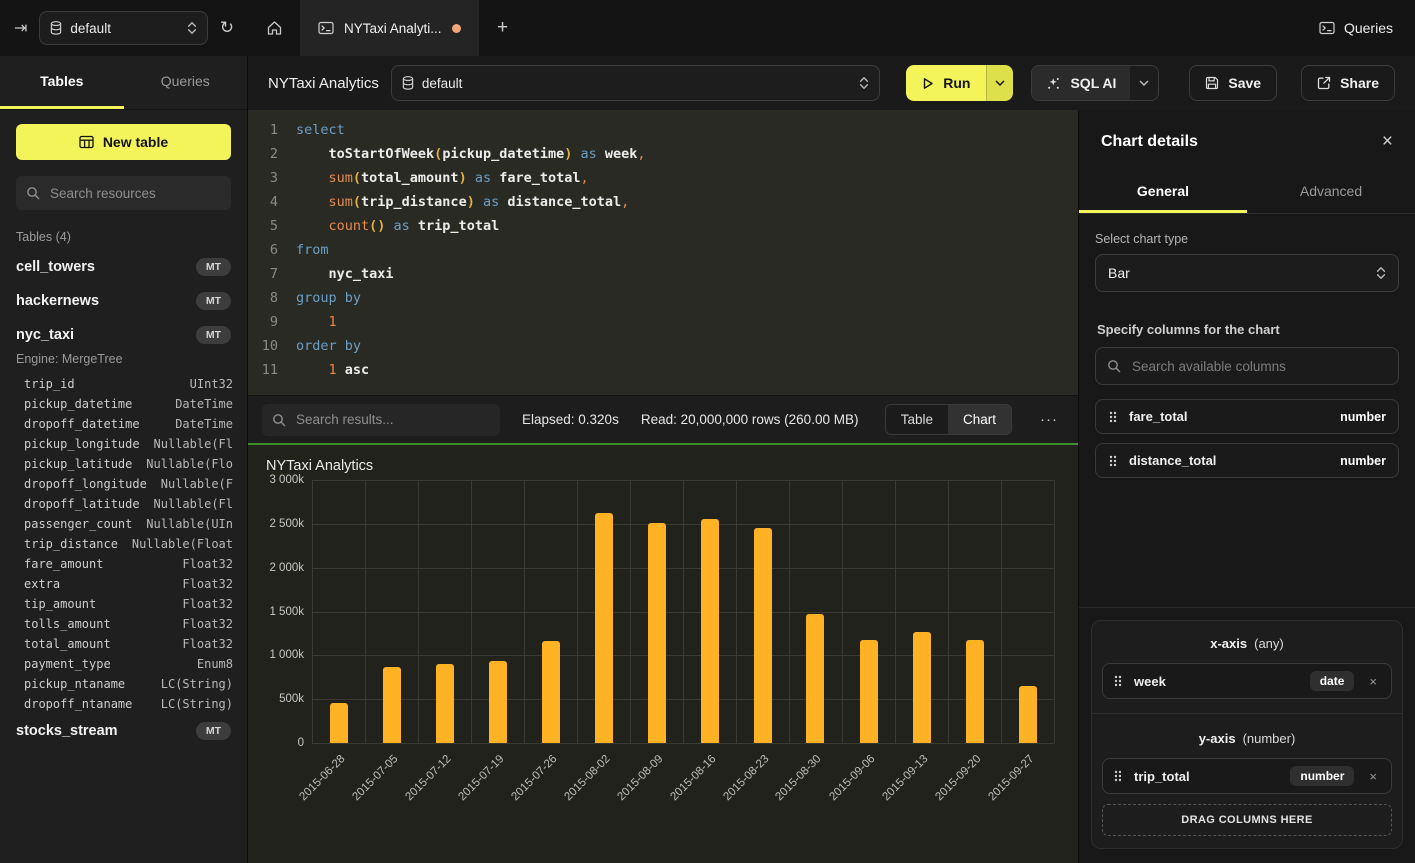  Describe the element at coordinates (123, 301) in the screenshot. I see `table-row: hackernews MT` at that location.